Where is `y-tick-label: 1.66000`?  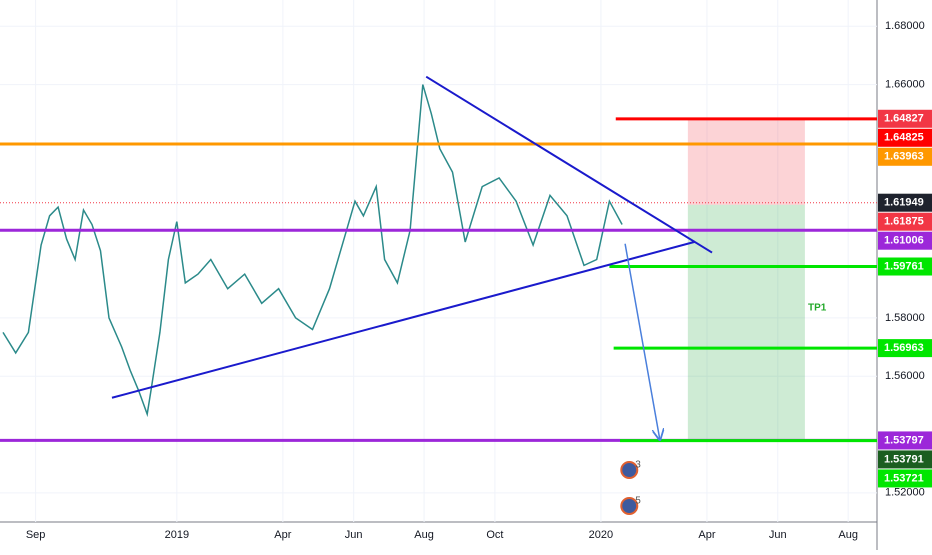 y-tick-label: 1.66000 is located at coordinates (905, 84).